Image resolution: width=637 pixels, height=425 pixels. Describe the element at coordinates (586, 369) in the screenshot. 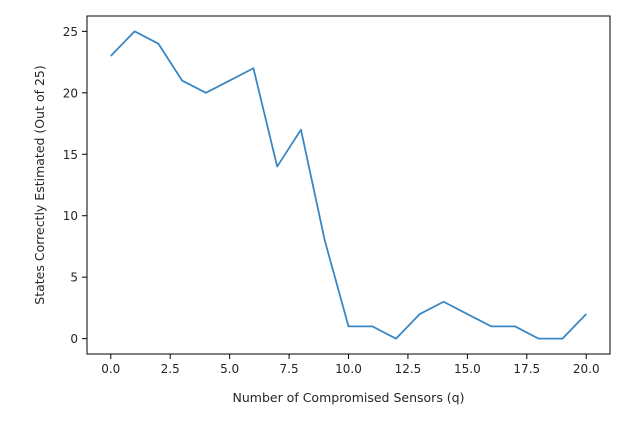

I see `x-tick-label: 20.0` at that location.